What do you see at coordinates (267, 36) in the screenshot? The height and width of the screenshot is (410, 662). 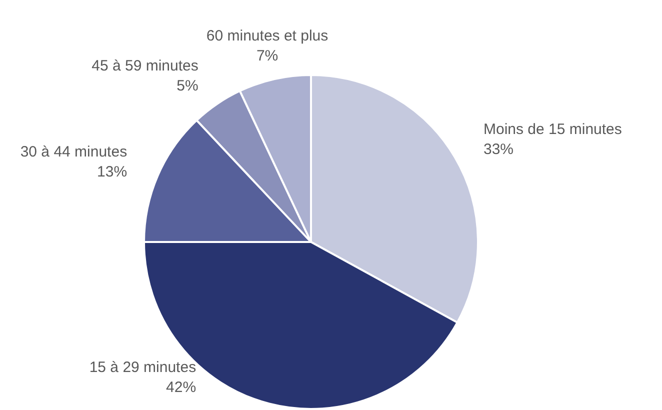 I see `slice-label: 60 minutes et plus` at bounding box center [267, 36].